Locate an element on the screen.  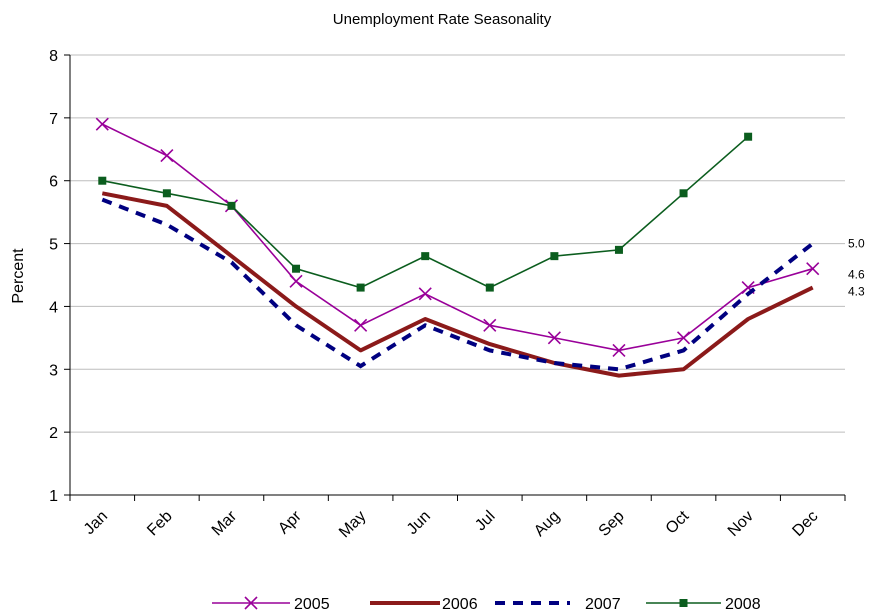
legend-label-2007: 2007 is located at coordinates (603, 604).